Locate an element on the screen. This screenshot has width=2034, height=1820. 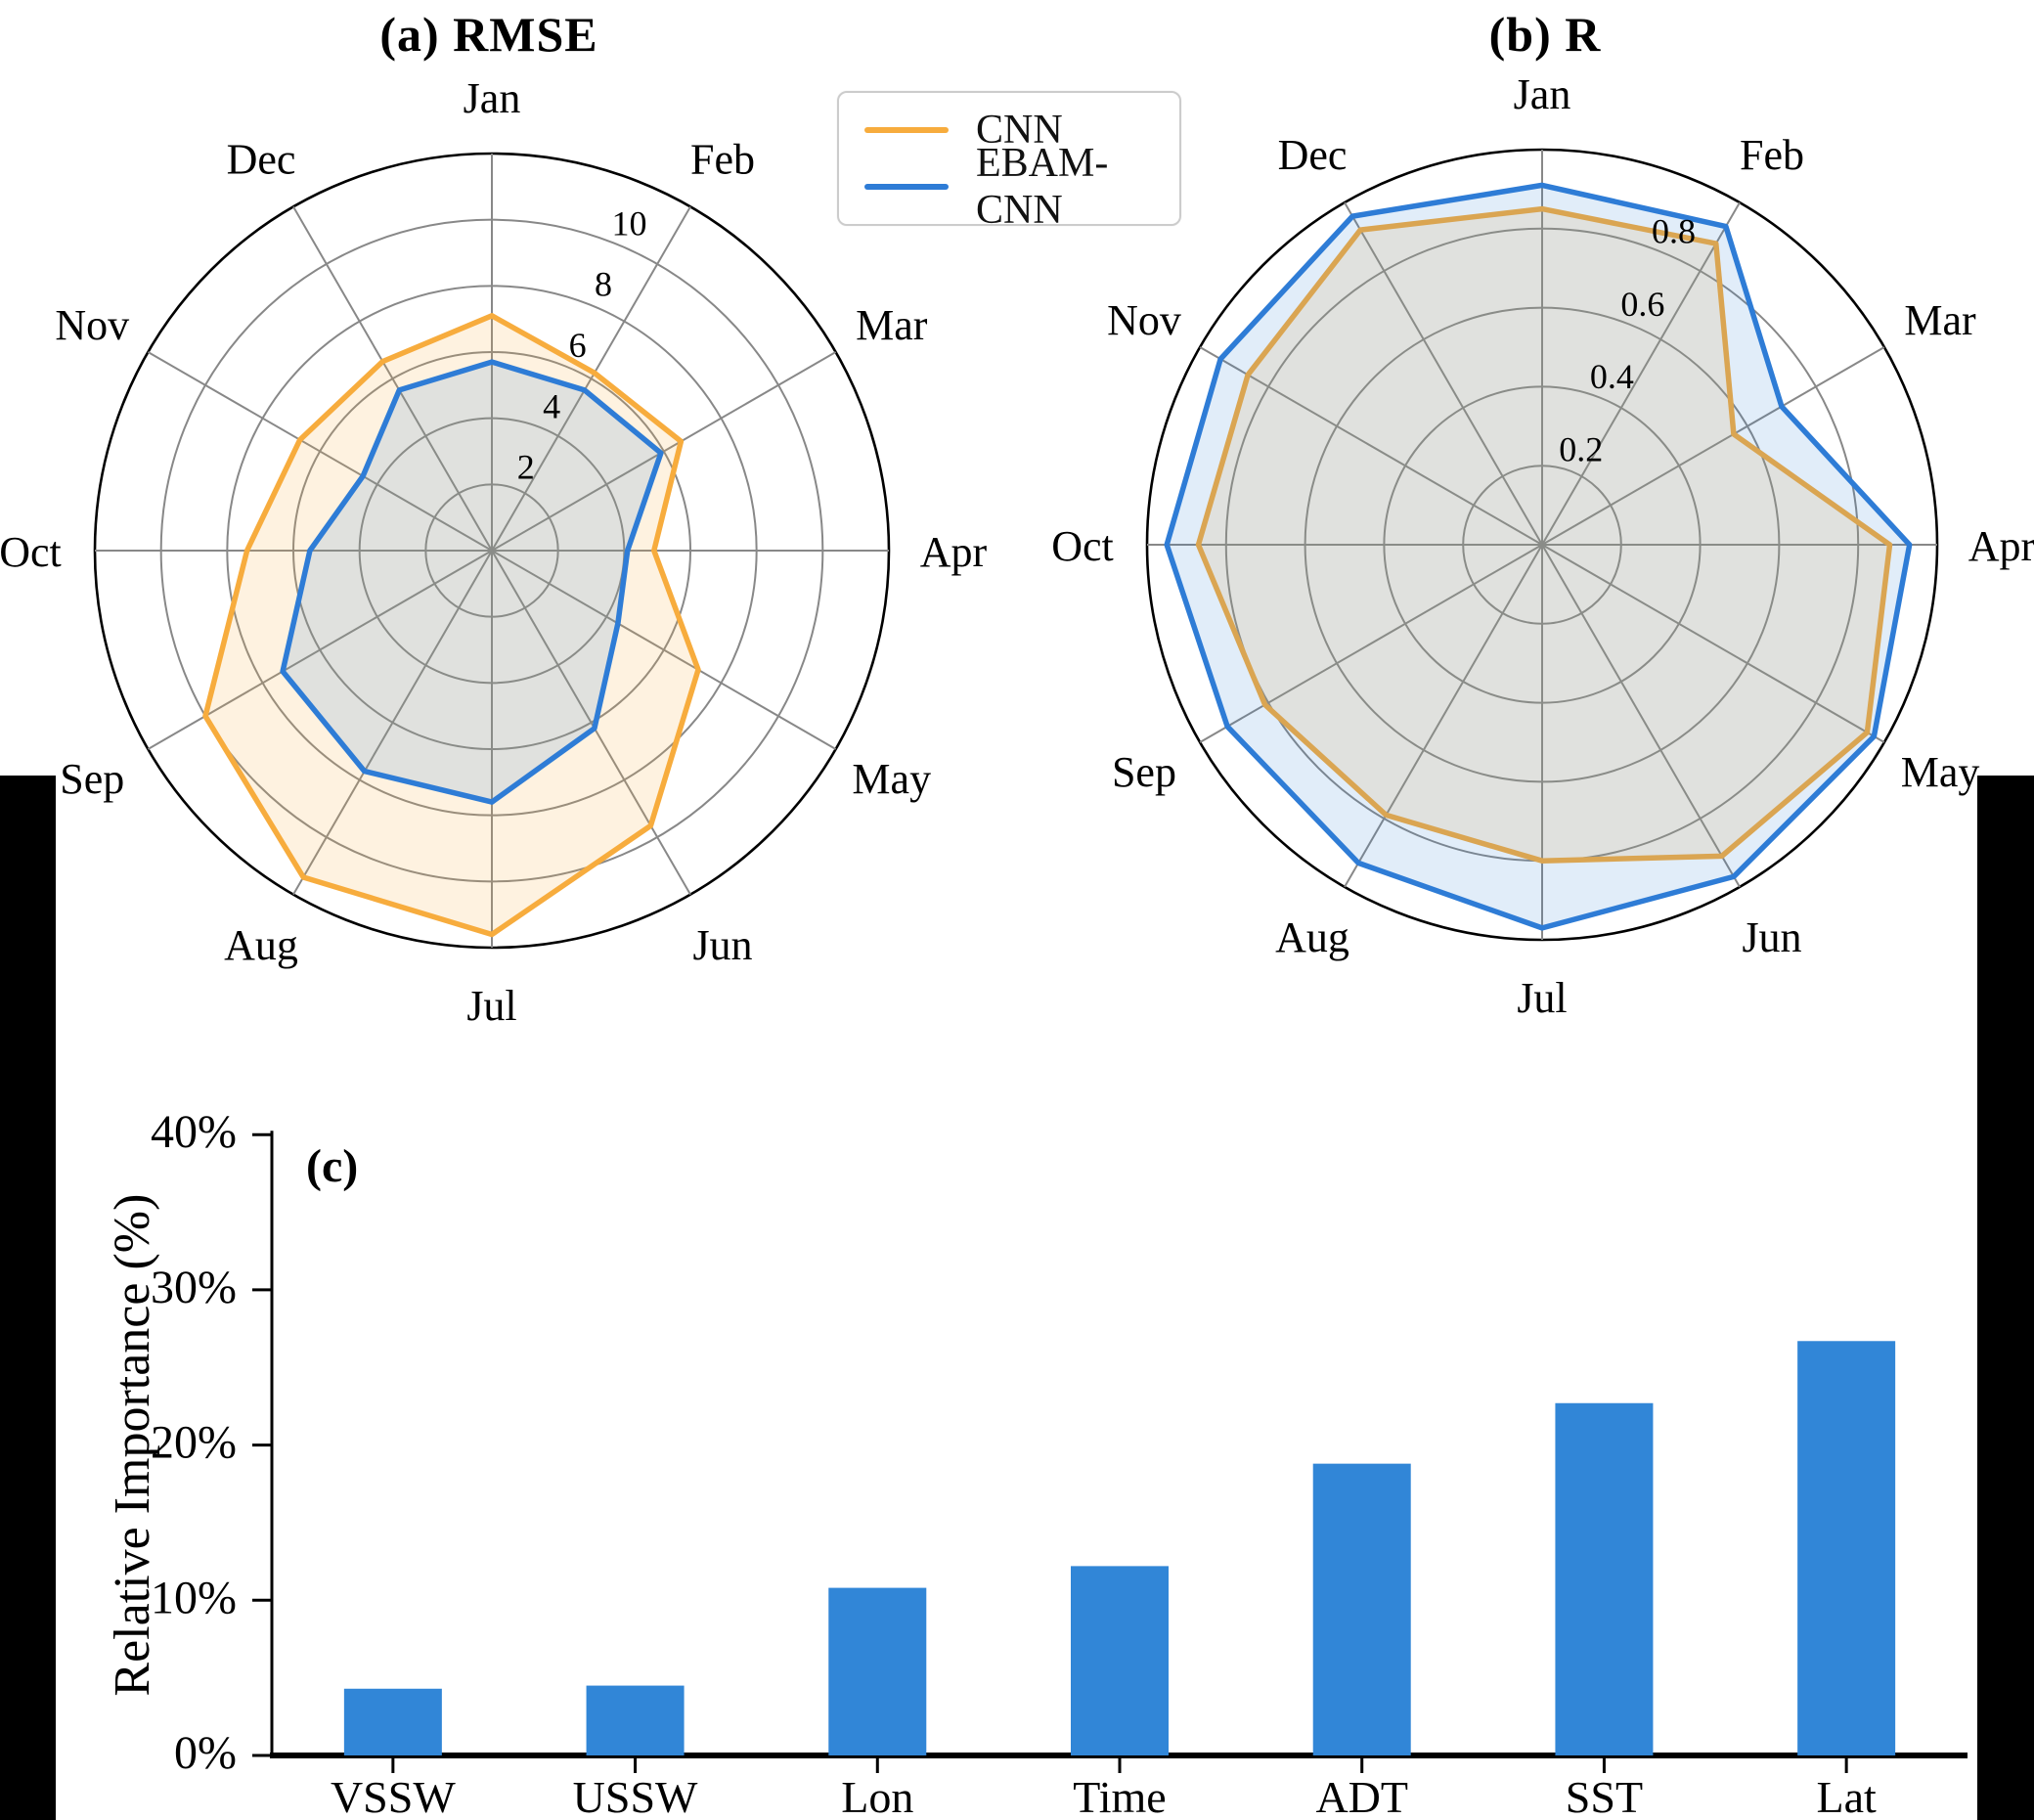
panel-b-title: (b) R is located at coordinates (1545, 34).